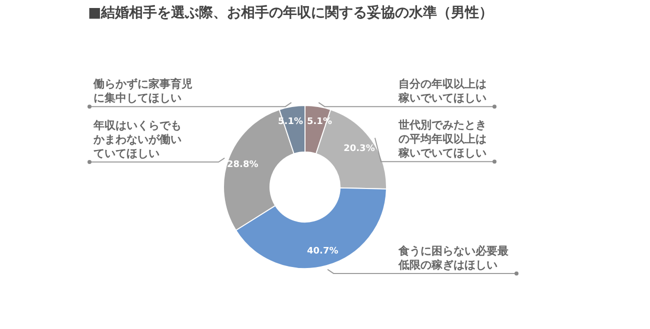 The image size is (650, 329). Describe the element at coordinates (359, 149) in the screenshot. I see `data-label: 20.3%` at that location.